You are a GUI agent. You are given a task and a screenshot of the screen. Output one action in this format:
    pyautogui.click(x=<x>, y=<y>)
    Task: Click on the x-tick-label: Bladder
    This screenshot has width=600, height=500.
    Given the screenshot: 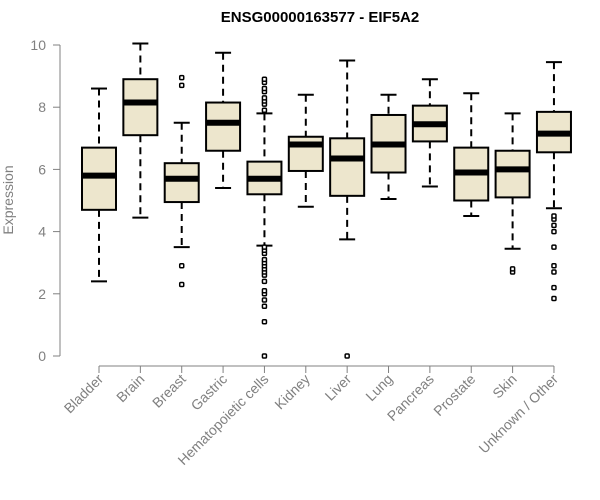 What is the action you would take?
    pyautogui.click(x=84, y=394)
    